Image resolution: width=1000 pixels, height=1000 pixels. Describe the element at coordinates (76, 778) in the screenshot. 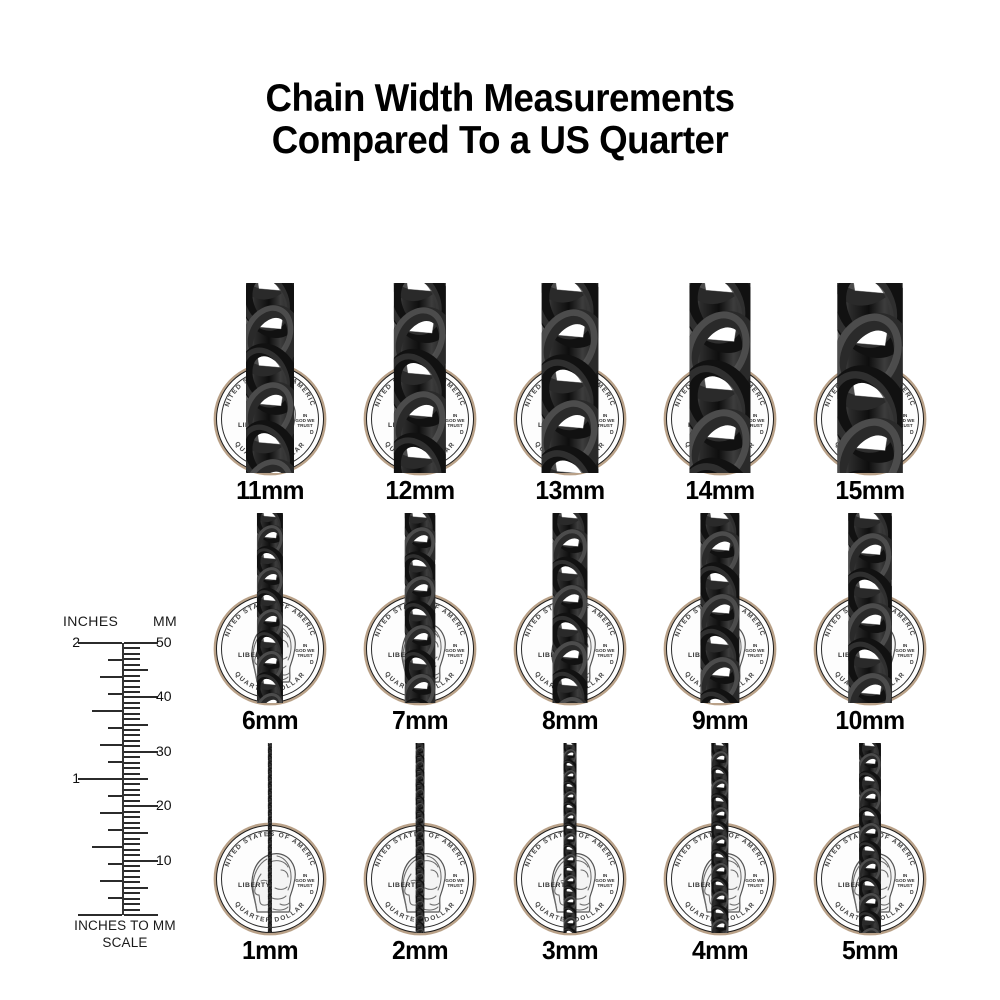

I see `ruler-label-inch-1: 1` at that location.